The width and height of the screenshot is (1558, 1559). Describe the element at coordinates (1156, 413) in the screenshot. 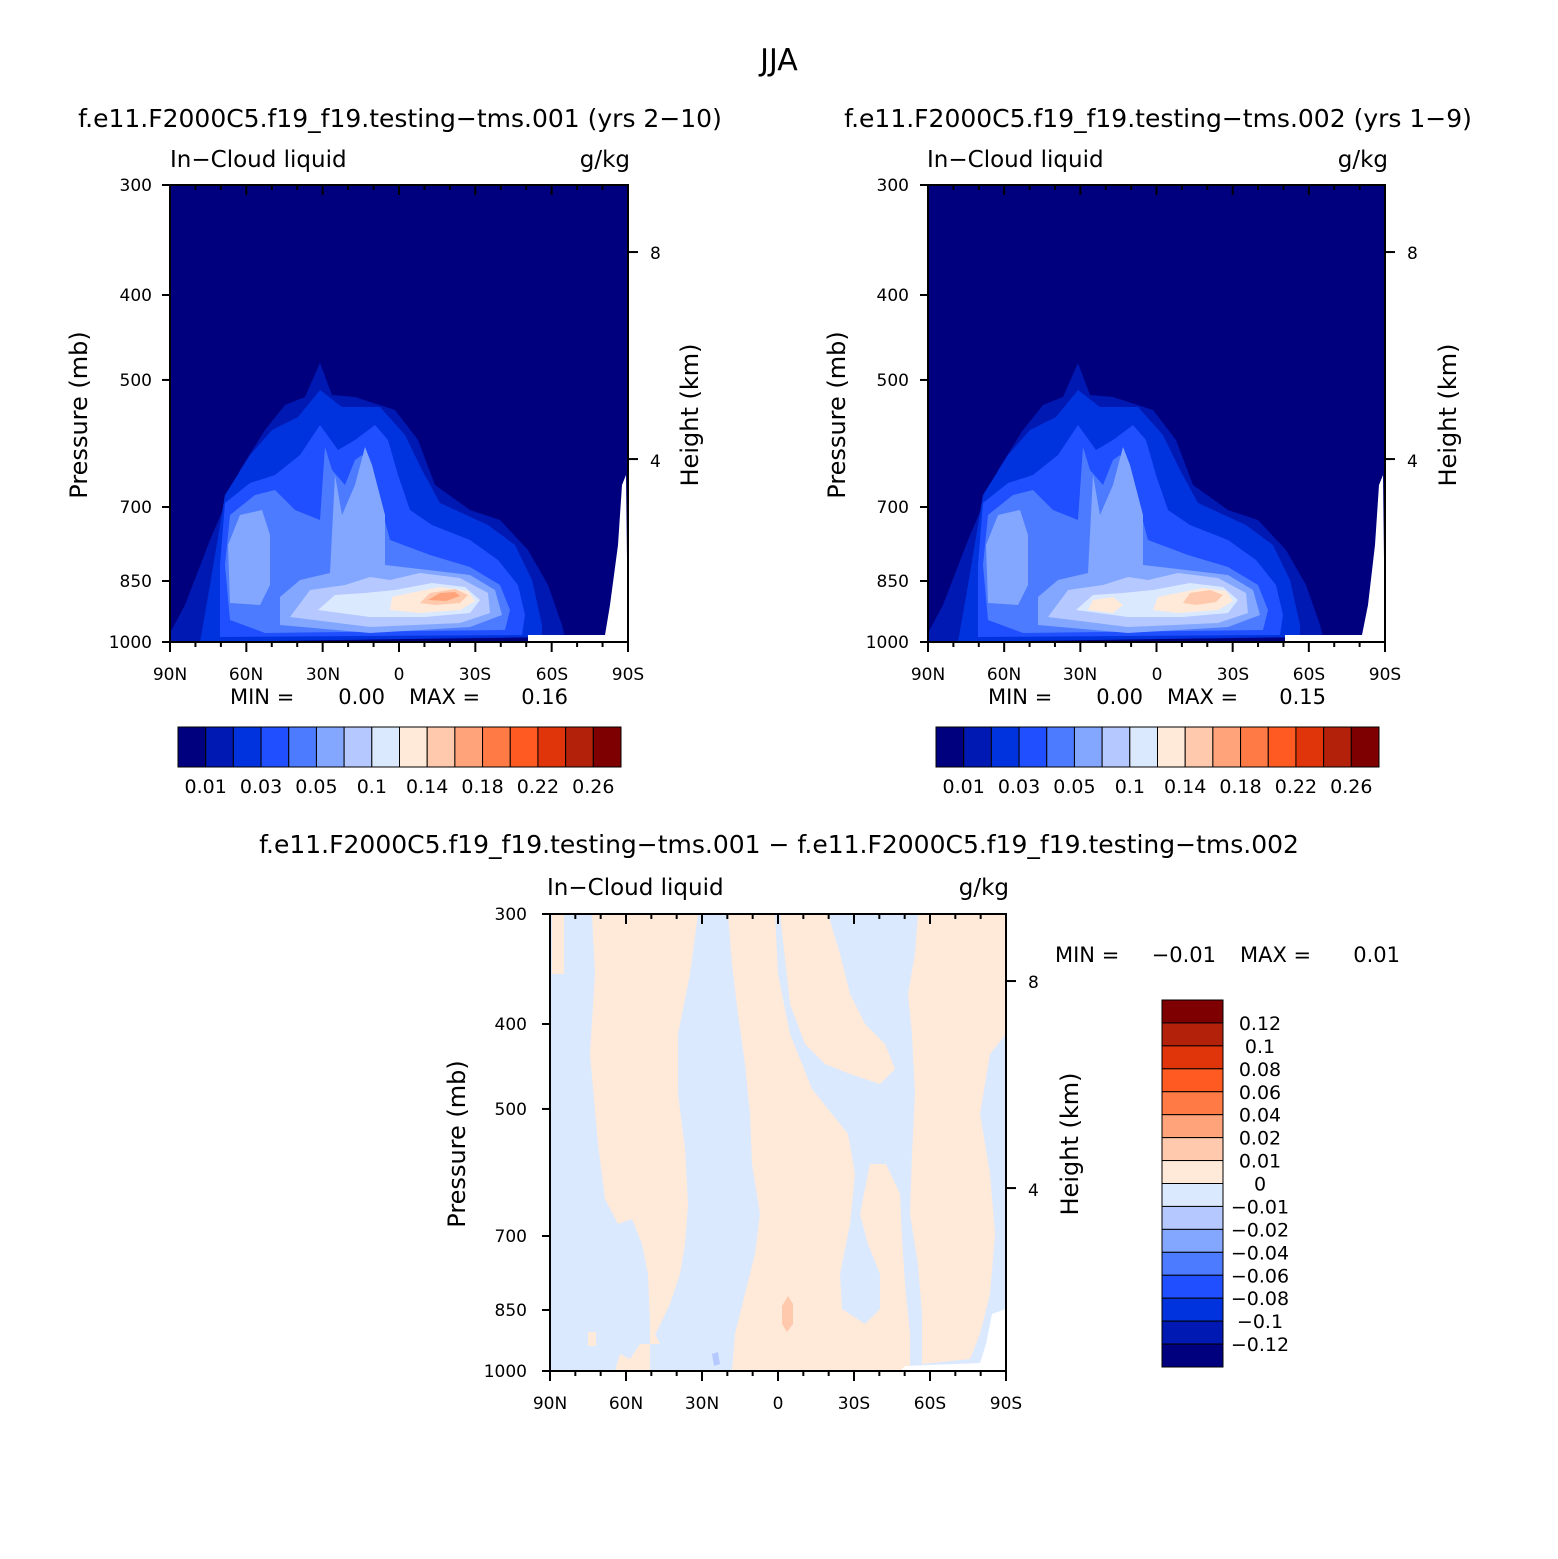

I see `panel-2-field` at that location.